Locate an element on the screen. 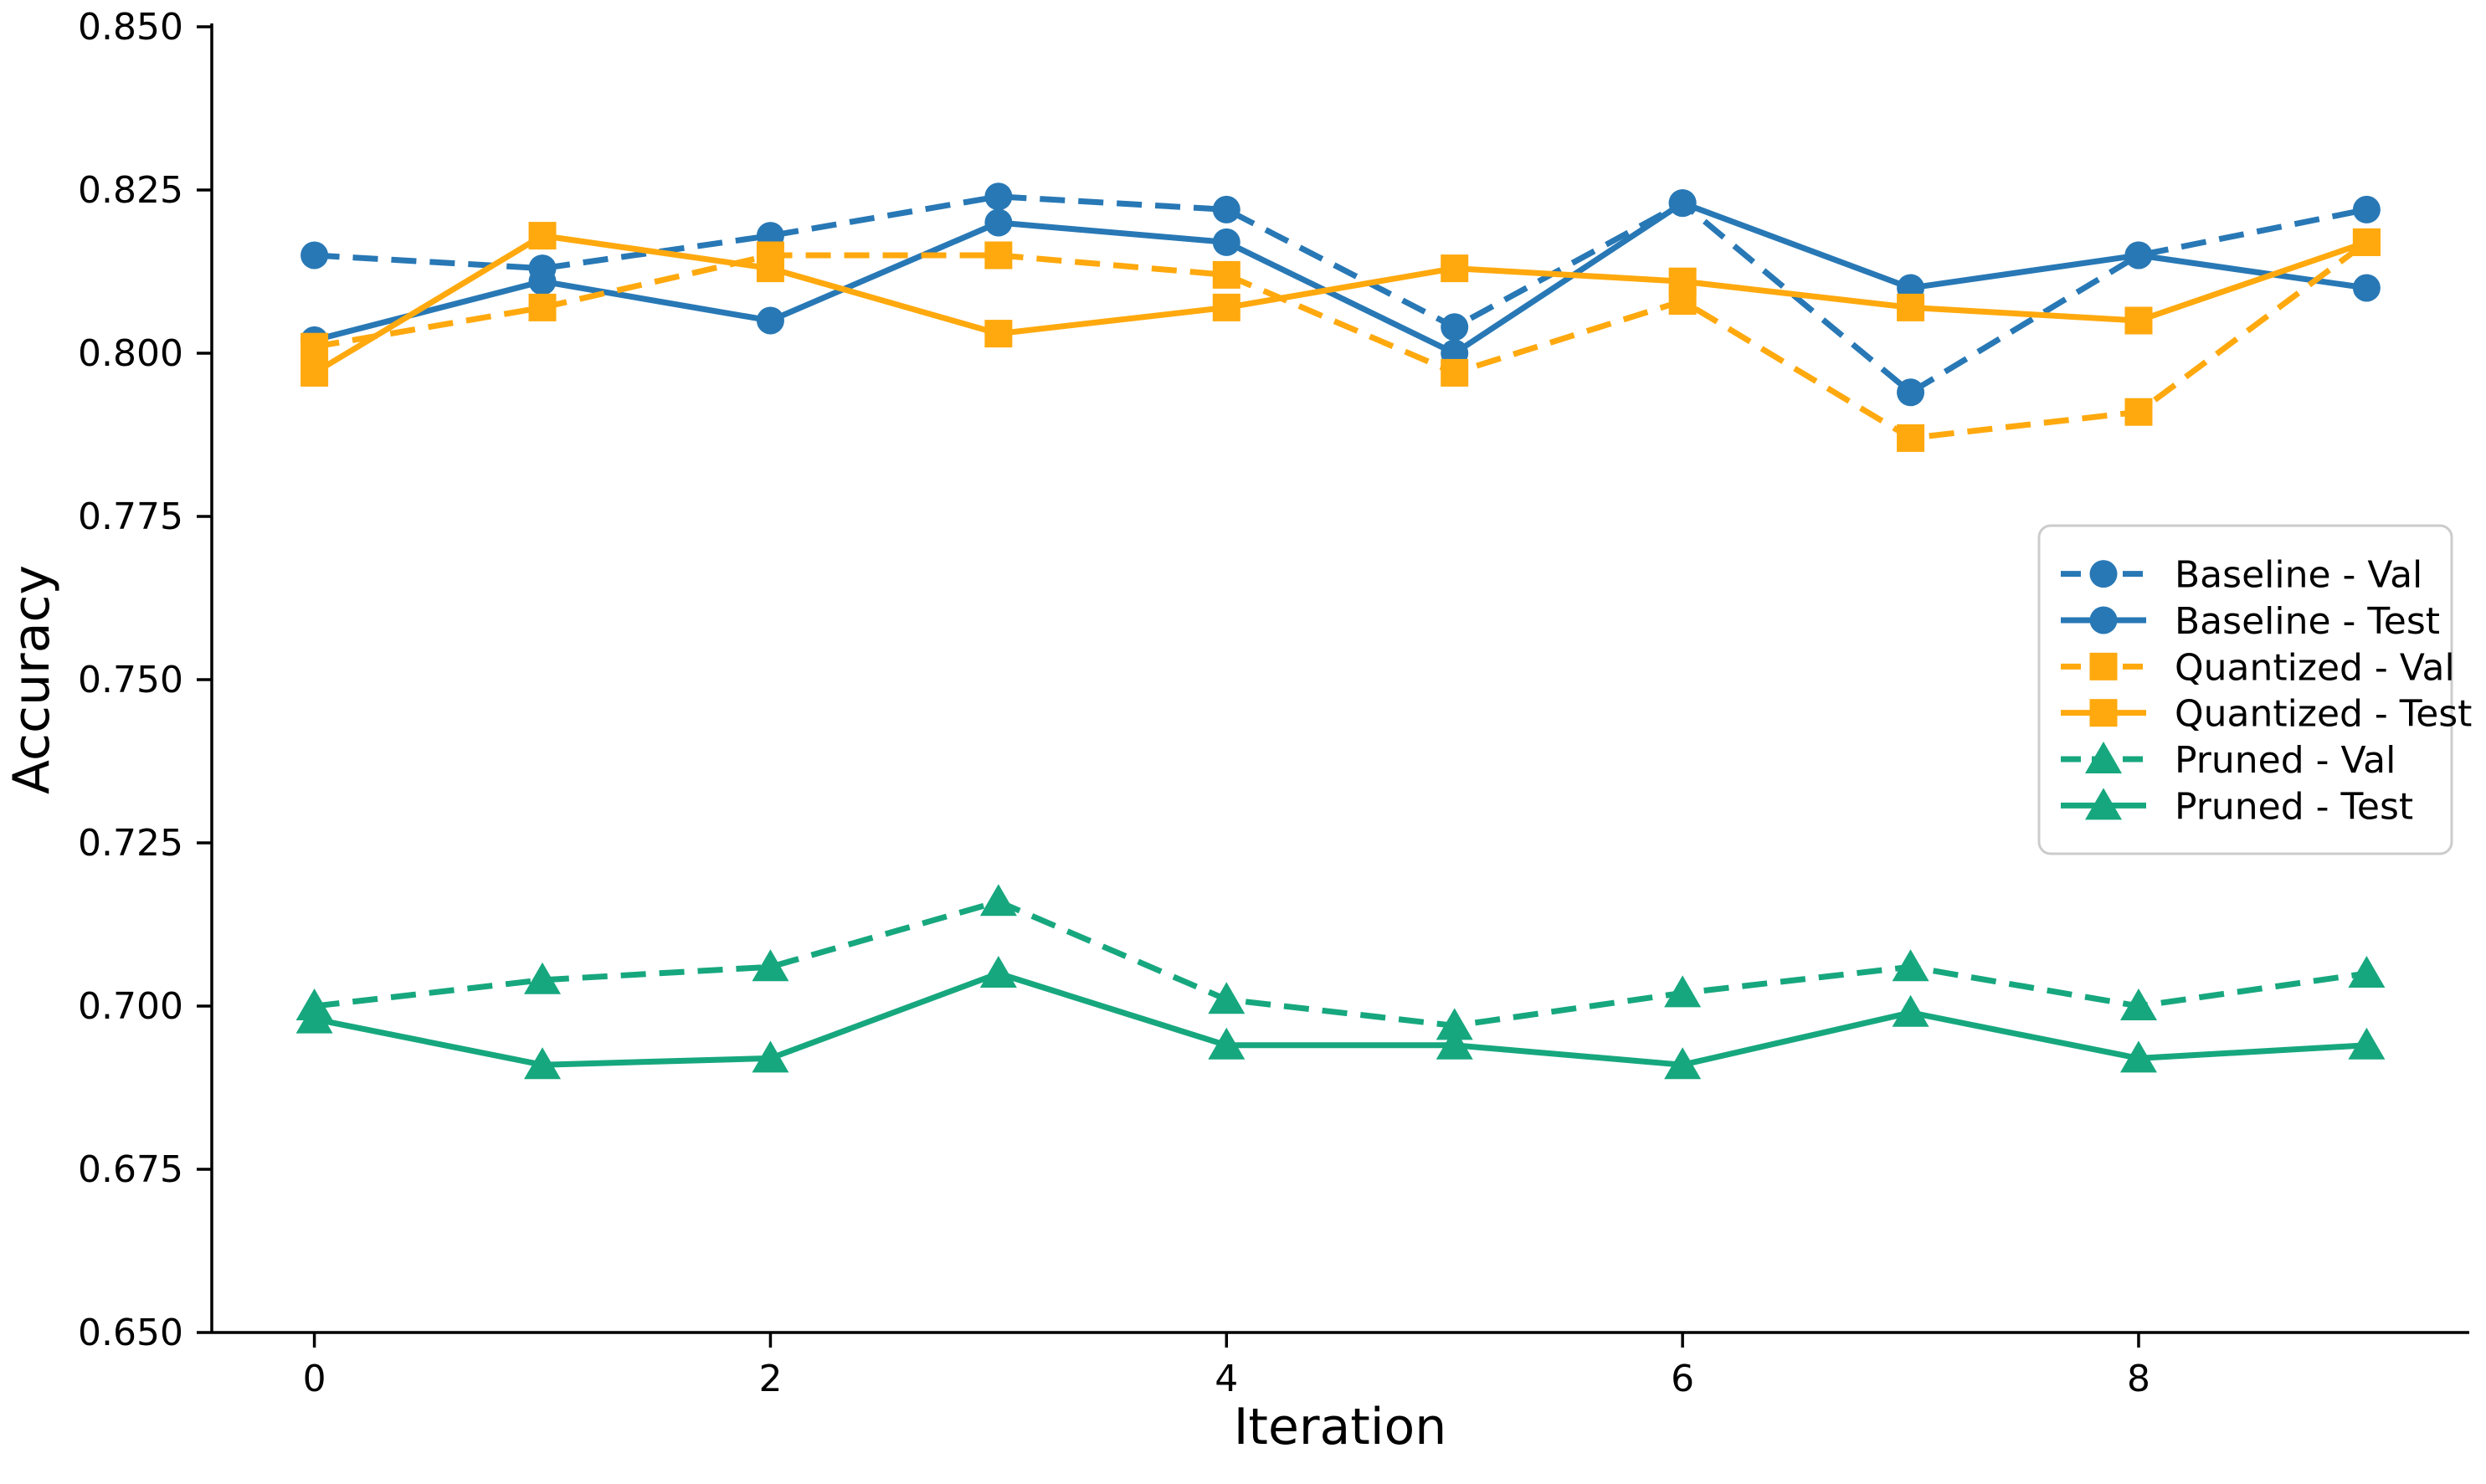 The width and height of the screenshot is (2486, 1484). x-tick-label: 6 is located at coordinates (1682, 1379).